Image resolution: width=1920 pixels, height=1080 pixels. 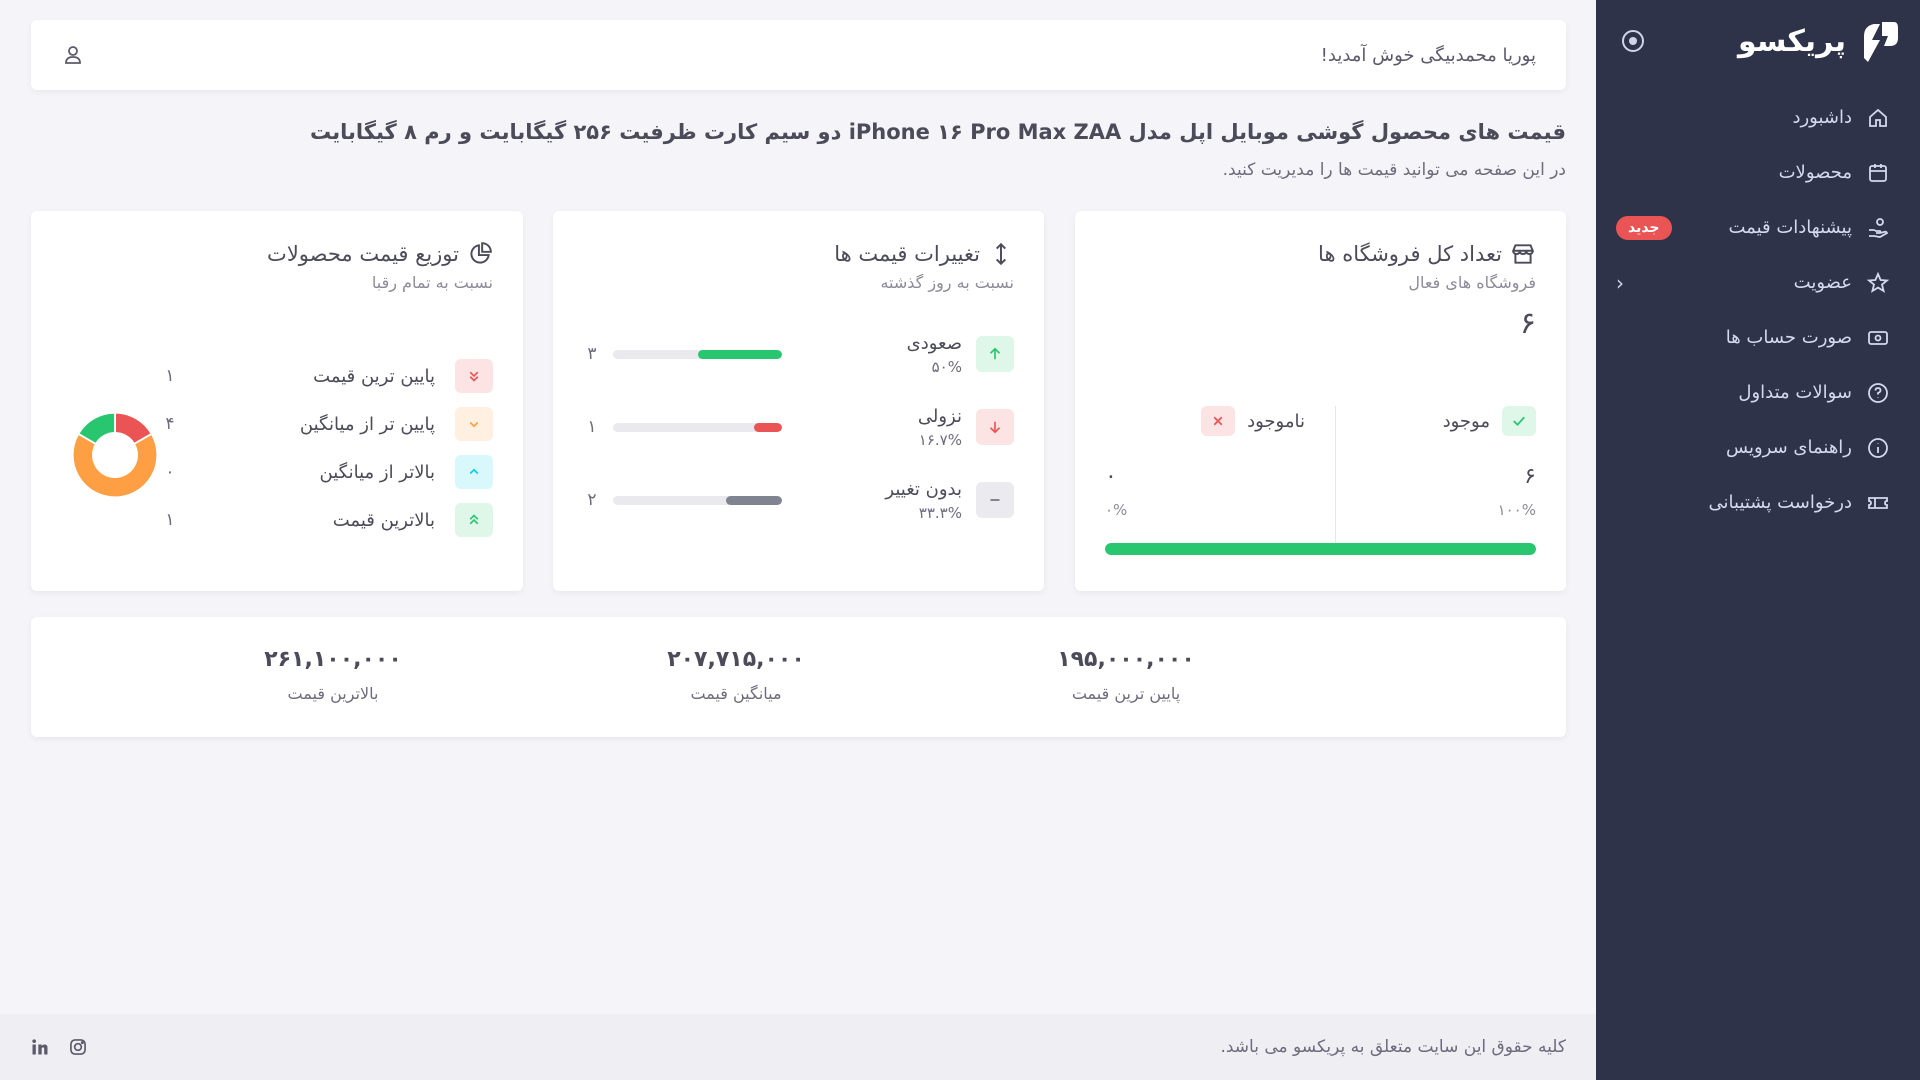 I want to click on calendar-box-icon, so click(x=1878, y=172).